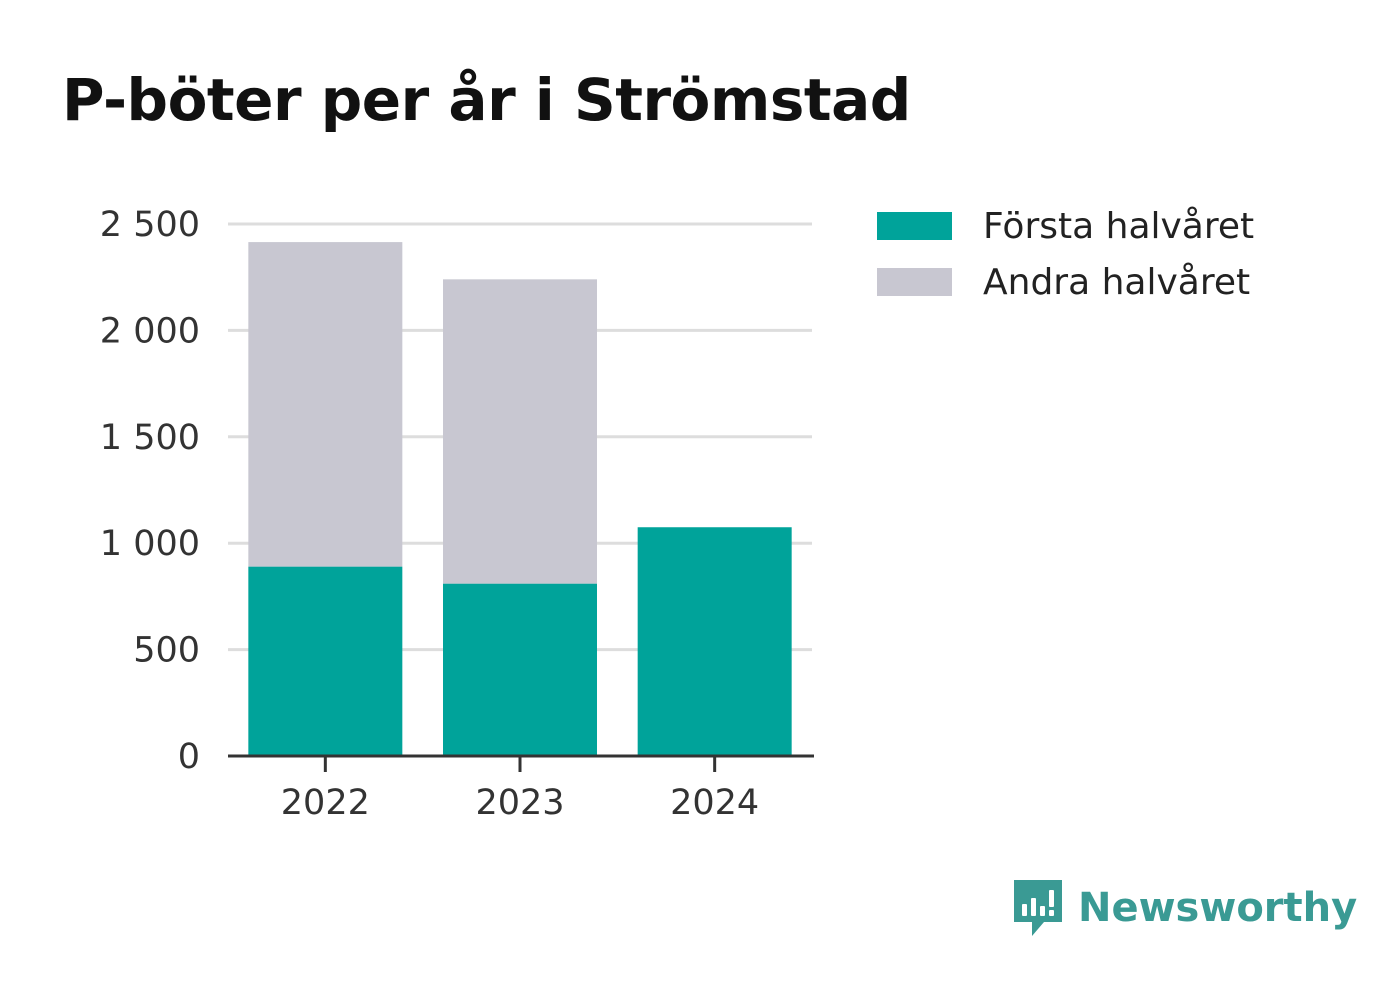 The width and height of the screenshot is (1382, 999). What do you see at coordinates (150, 438) in the screenshot?
I see `y-tick-label: 1 500` at bounding box center [150, 438].